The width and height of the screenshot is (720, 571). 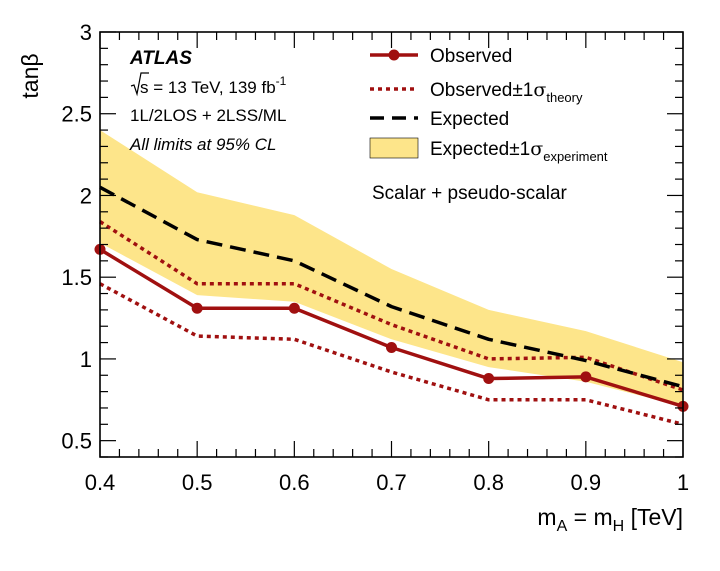 What do you see at coordinates (86, 195) in the screenshot?
I see `y-tick-label: 2` at bounding box center [86, 195].